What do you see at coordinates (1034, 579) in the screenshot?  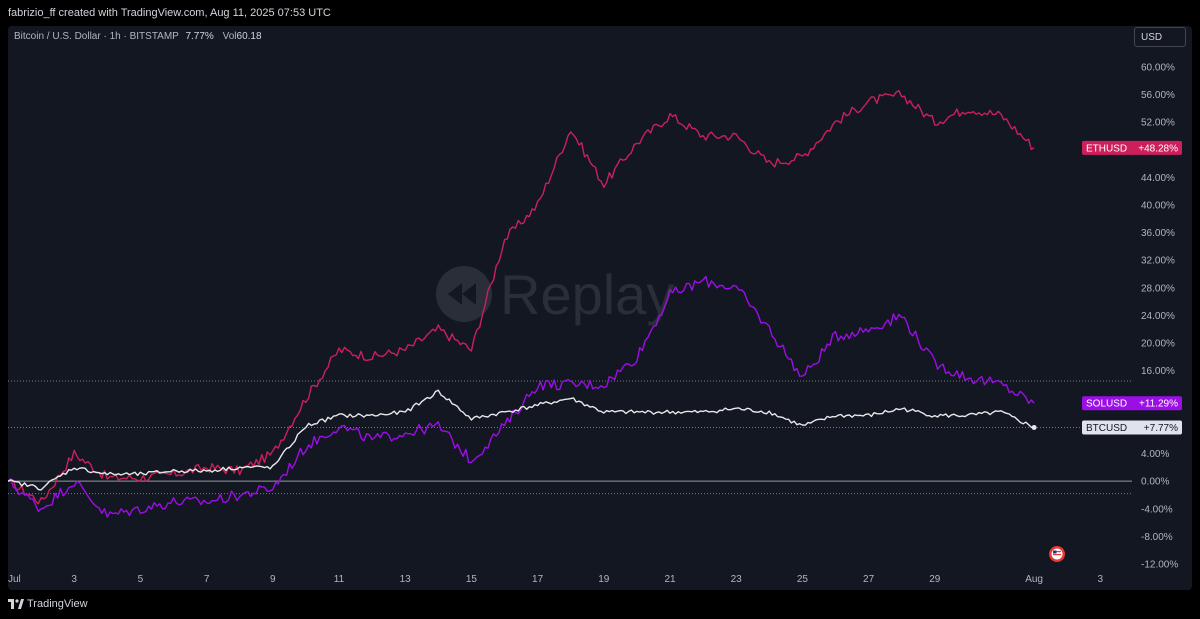 I see `x-tick-label: Aug` at bounding box center [1034, 579].